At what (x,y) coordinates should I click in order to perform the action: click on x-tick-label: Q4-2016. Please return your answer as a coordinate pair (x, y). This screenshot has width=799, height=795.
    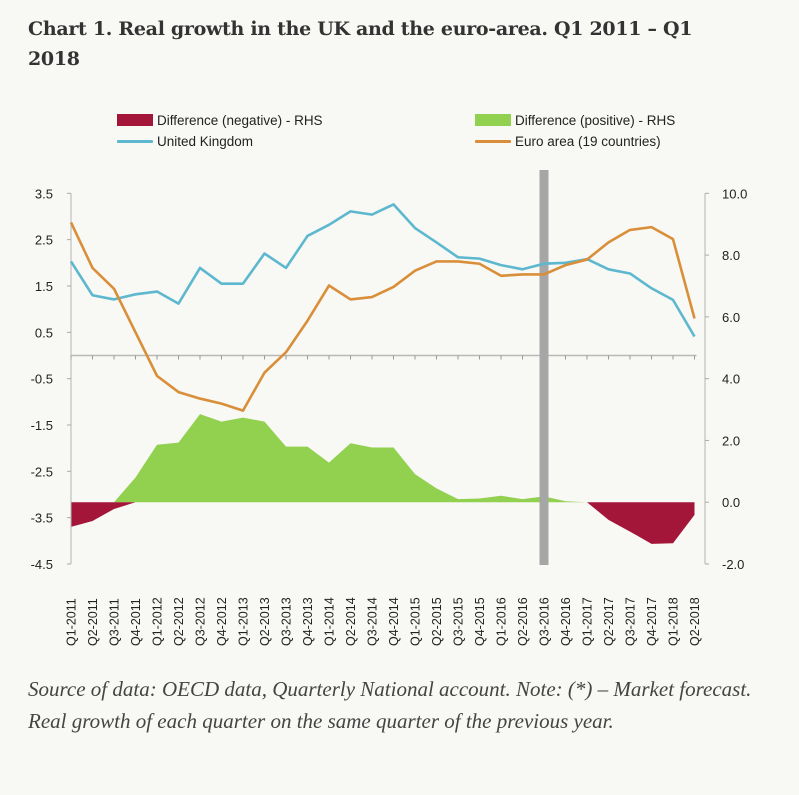
    Looking at the image, I should click on (566, 621).